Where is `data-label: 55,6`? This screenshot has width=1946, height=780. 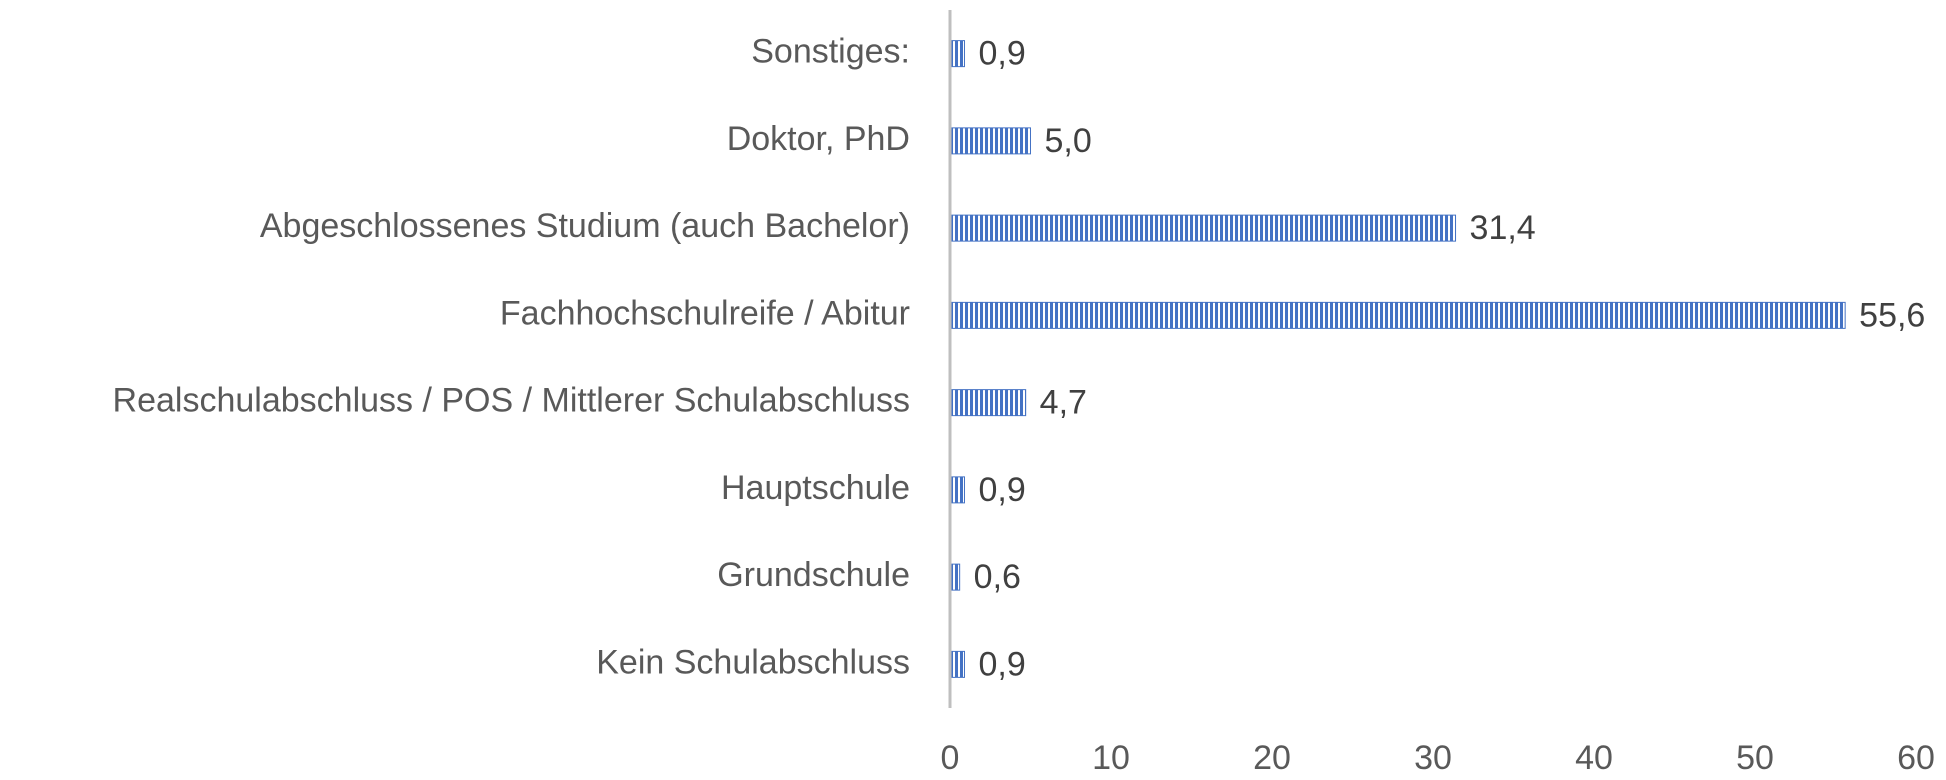
data-label: 55,6 is located at coordinates (1892, 315).